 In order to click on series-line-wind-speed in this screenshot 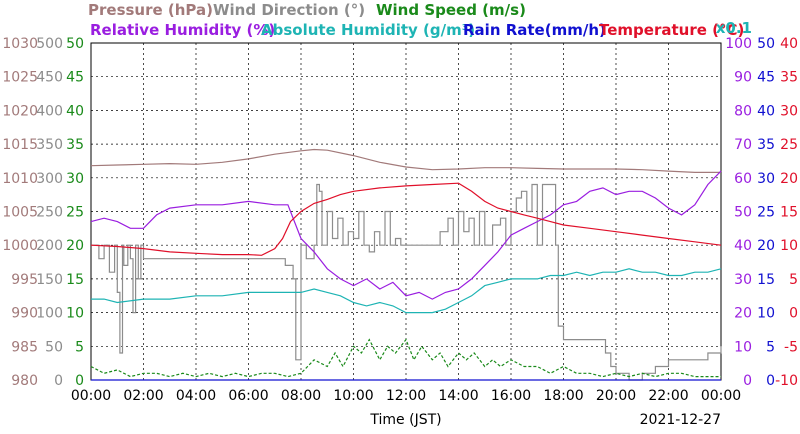, I will do `click(405, 358)`.